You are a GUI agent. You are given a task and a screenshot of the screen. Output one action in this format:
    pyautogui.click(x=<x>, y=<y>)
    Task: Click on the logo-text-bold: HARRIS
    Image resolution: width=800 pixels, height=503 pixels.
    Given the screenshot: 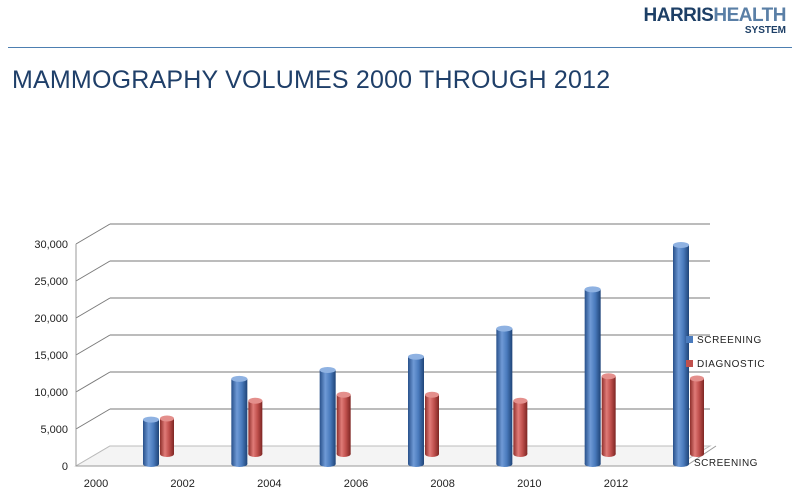 What is the action you would take?
    pyautogui.click(x=678, y=15)
    